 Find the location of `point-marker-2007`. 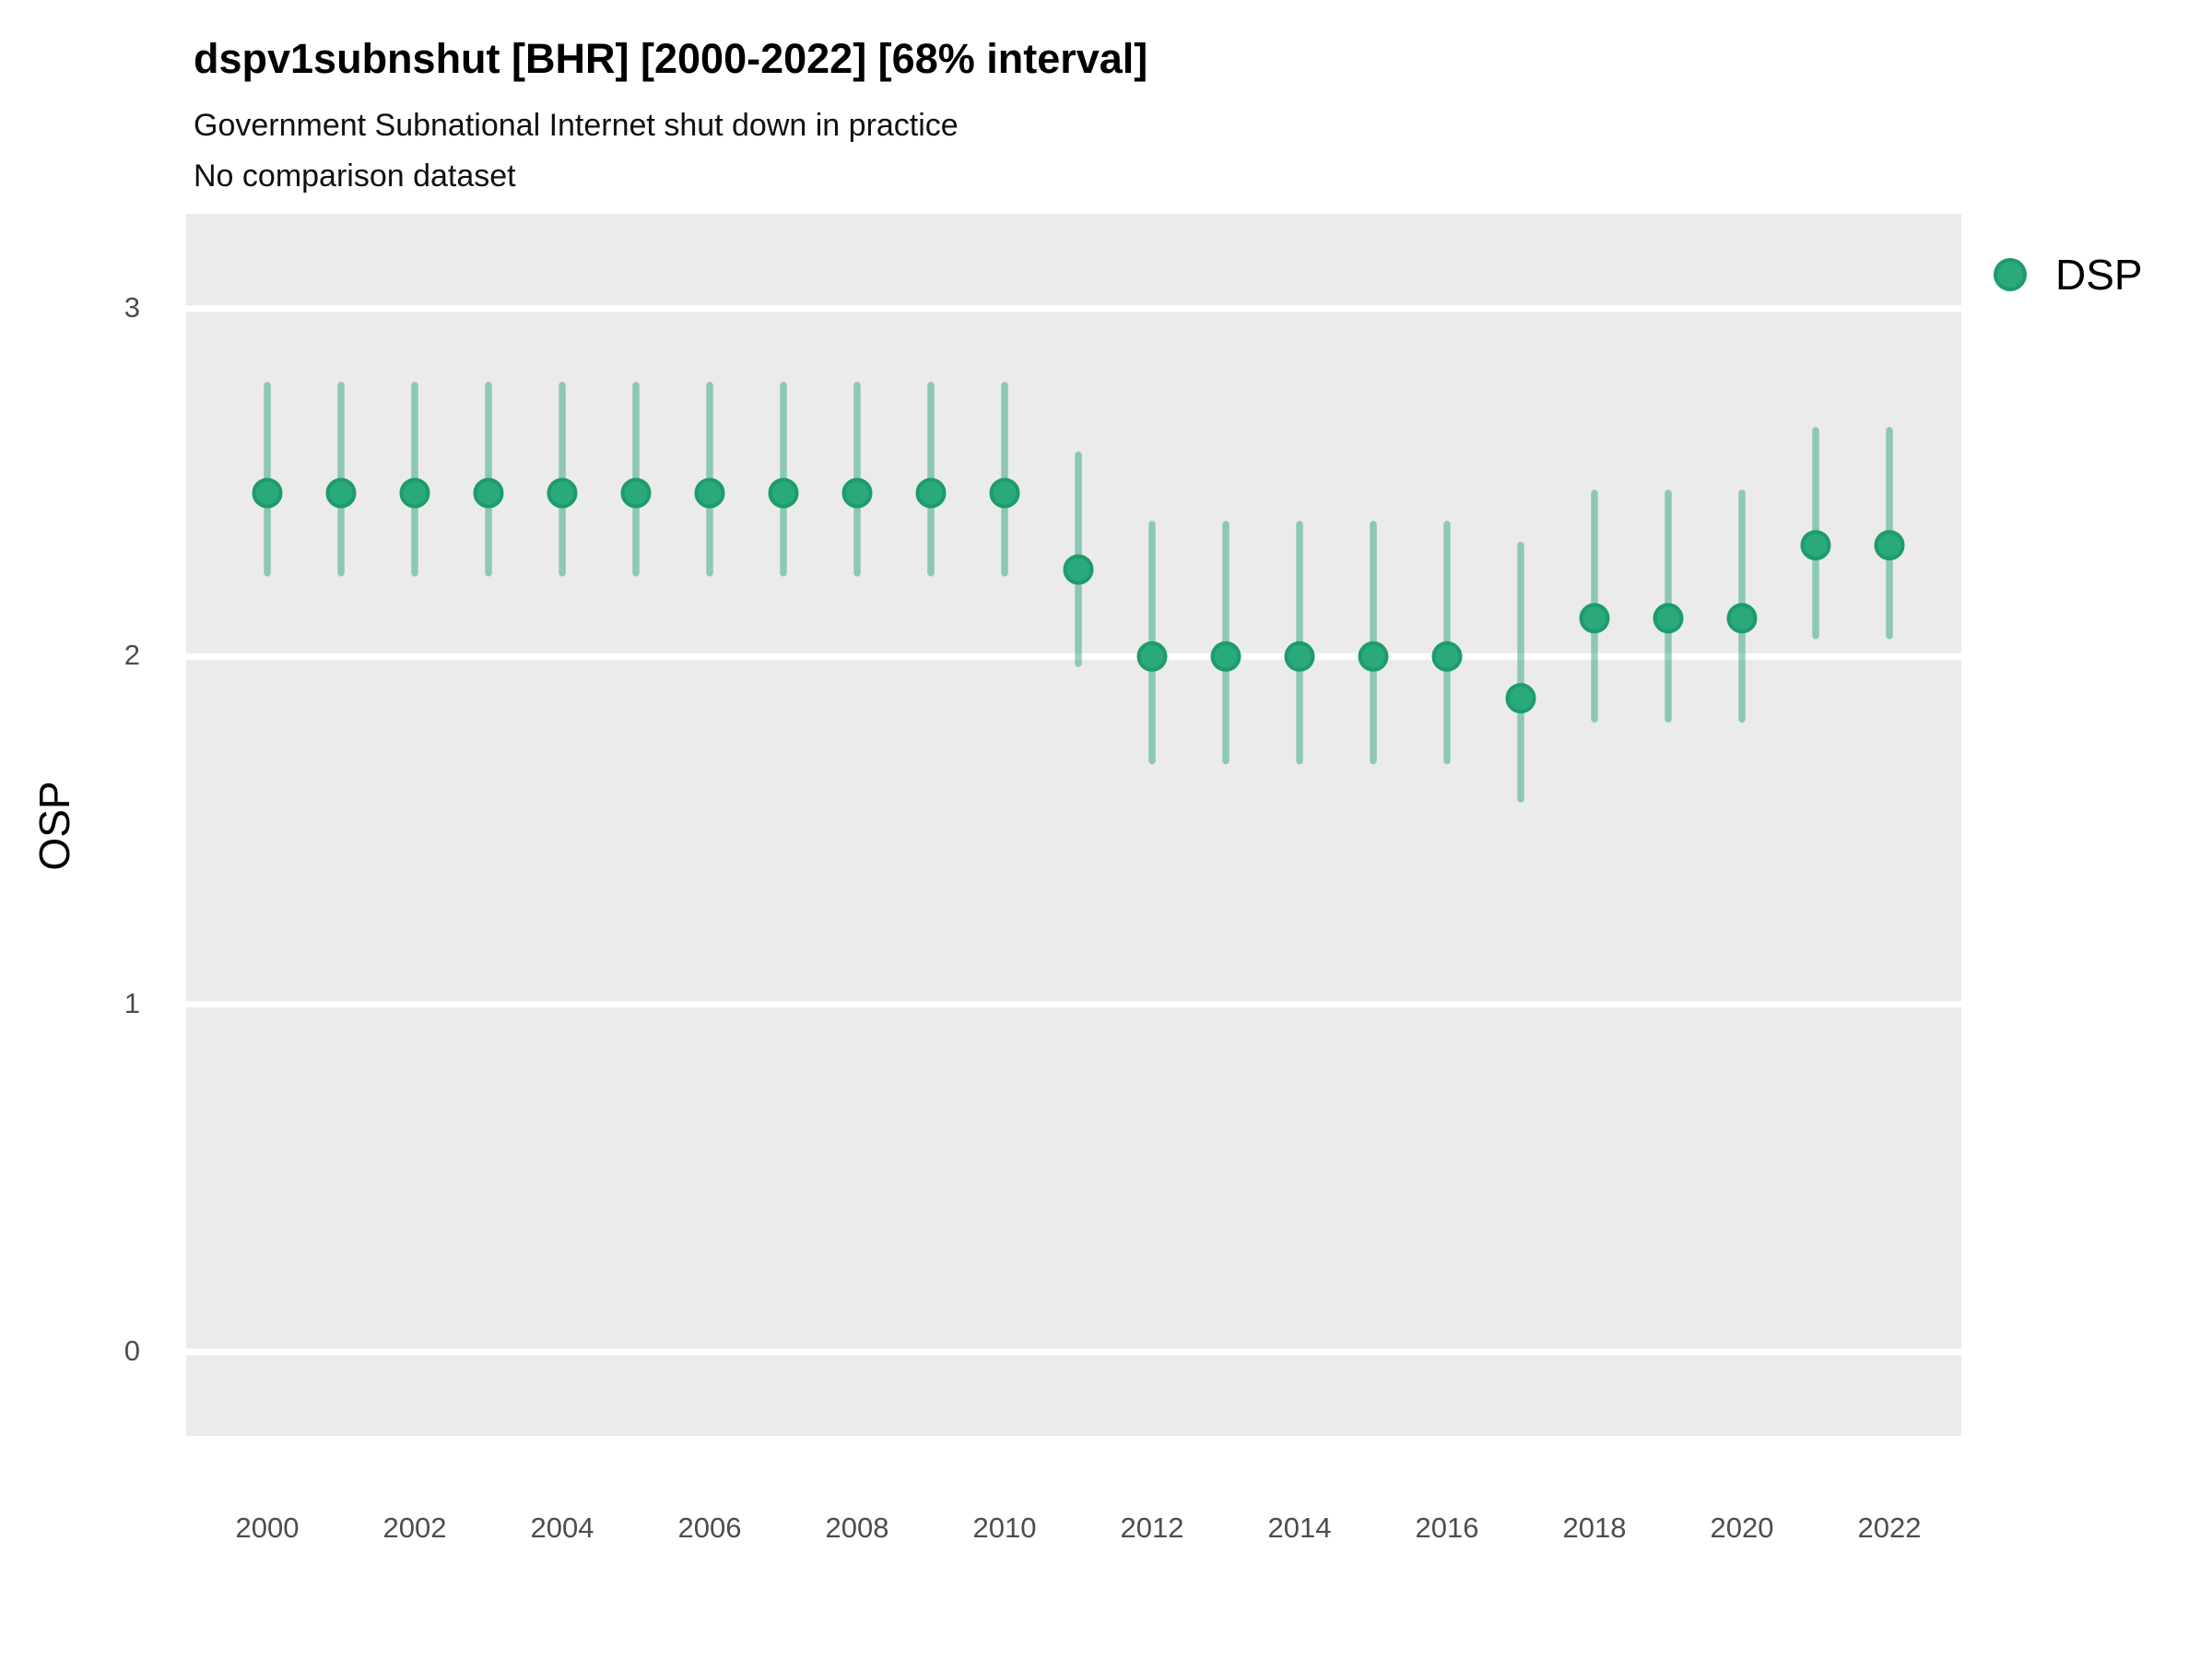

point-marker-2007 is located at coordinates (783, 493).